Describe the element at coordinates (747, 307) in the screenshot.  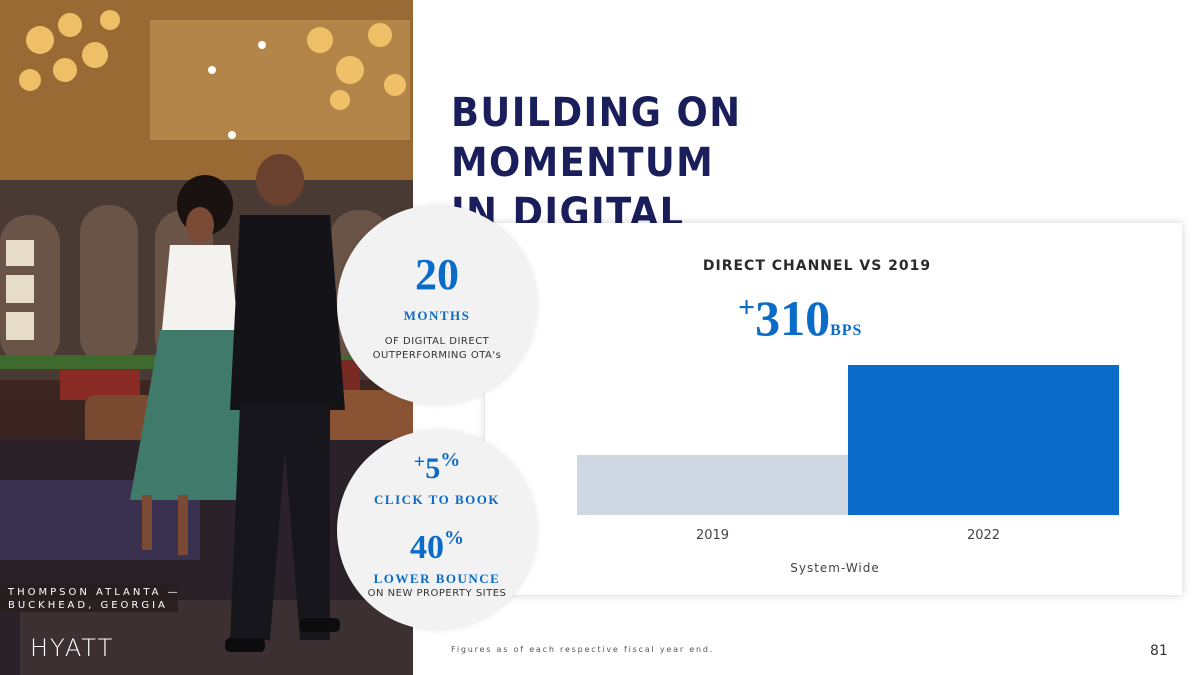
I see `headline-plus: +` at that location.